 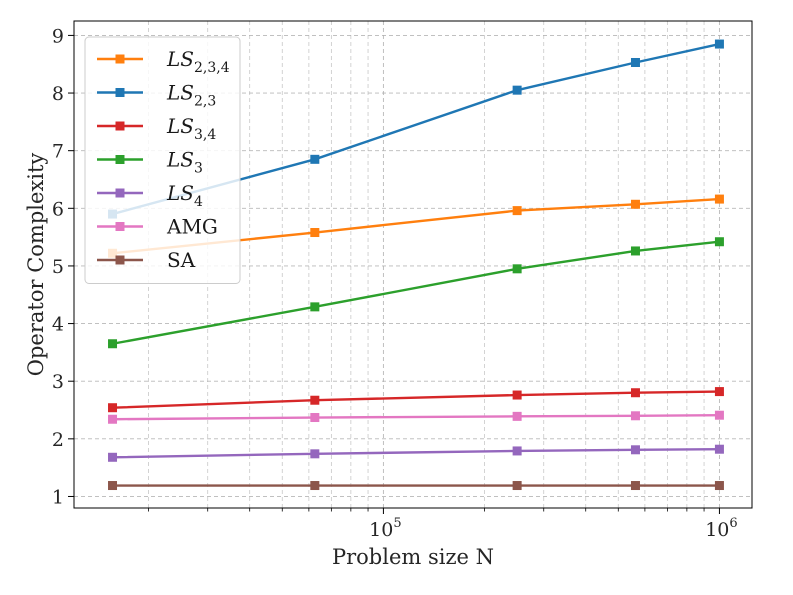 What do you see at coordinates (416, 486) in the screenshot?
I see `series-sa` at bounding box center [416, 486].